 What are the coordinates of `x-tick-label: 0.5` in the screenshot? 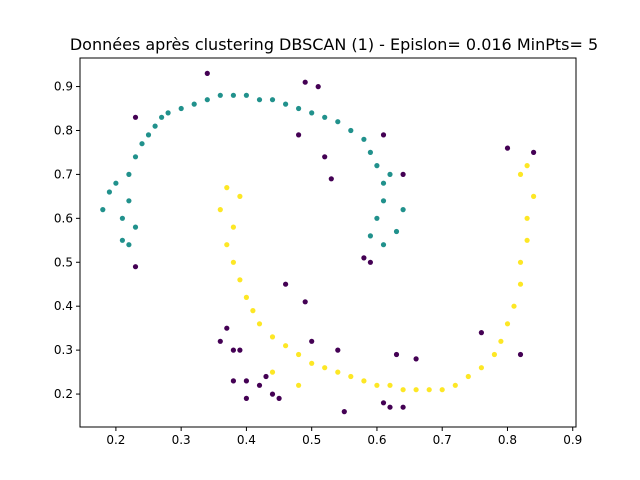 It's located at (311, 440).